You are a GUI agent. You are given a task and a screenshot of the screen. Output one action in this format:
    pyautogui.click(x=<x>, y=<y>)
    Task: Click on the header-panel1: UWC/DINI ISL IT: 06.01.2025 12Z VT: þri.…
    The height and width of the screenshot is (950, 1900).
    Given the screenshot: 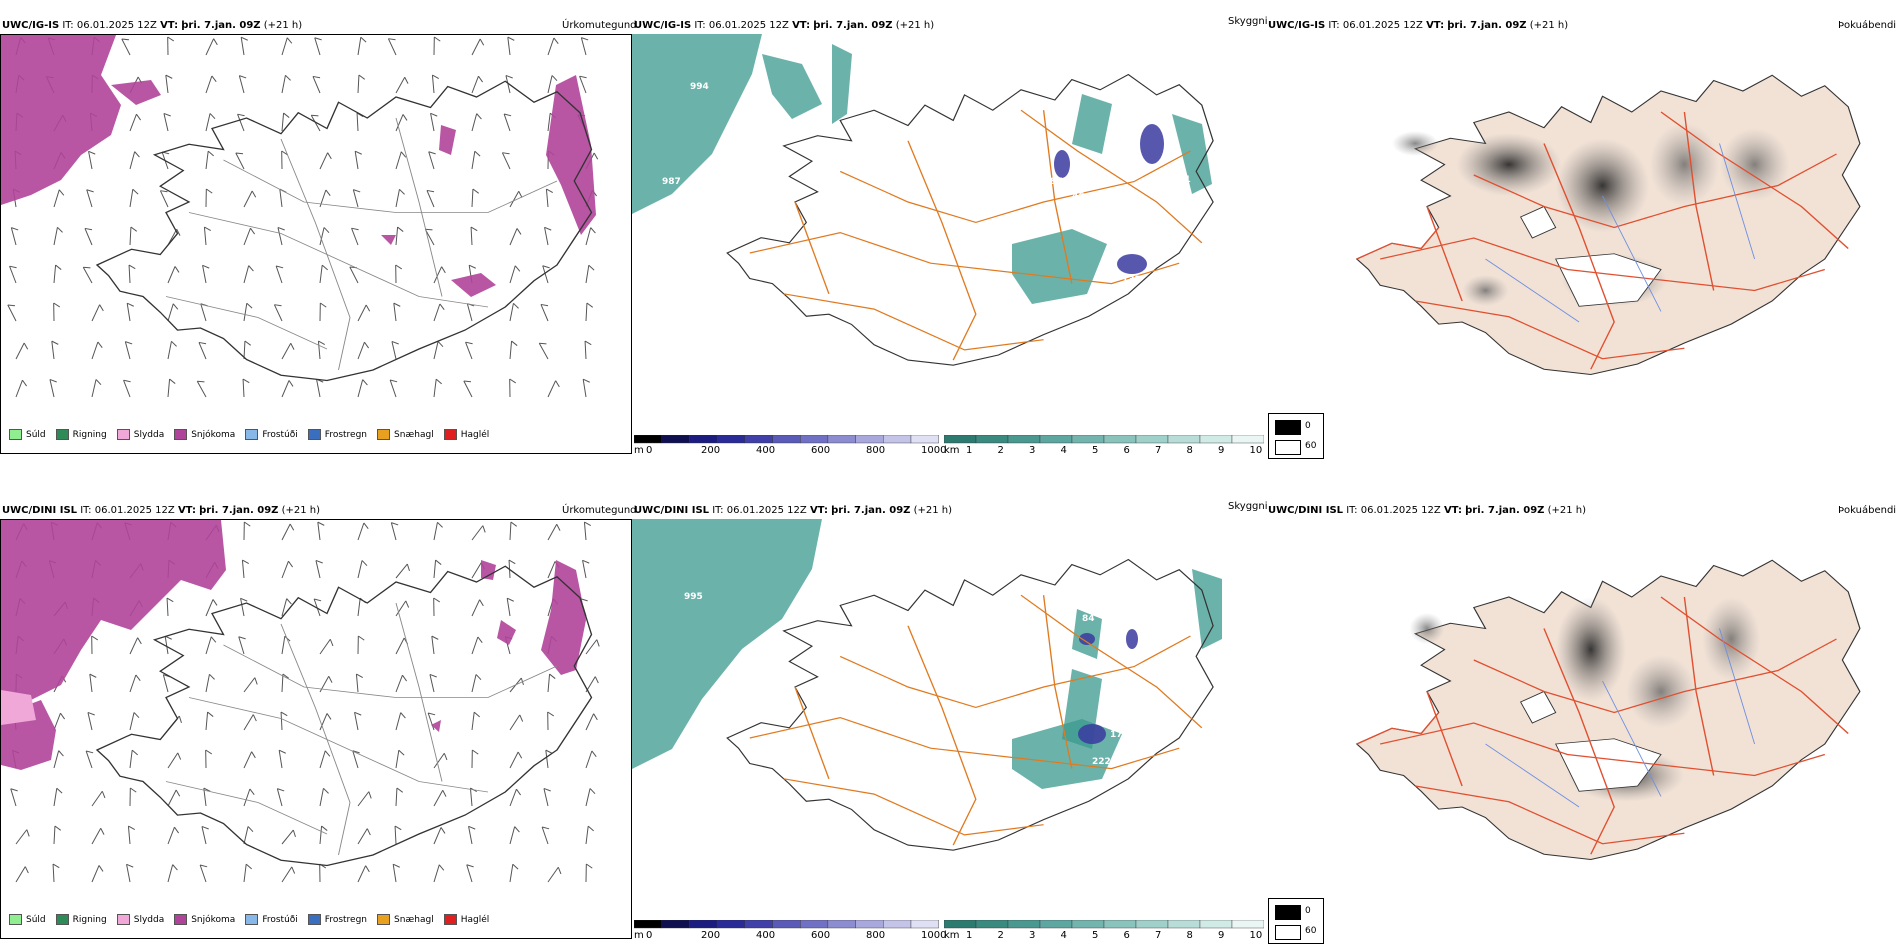 What is the action you would take?
    pyautogui.click(x=161, y=511)
    